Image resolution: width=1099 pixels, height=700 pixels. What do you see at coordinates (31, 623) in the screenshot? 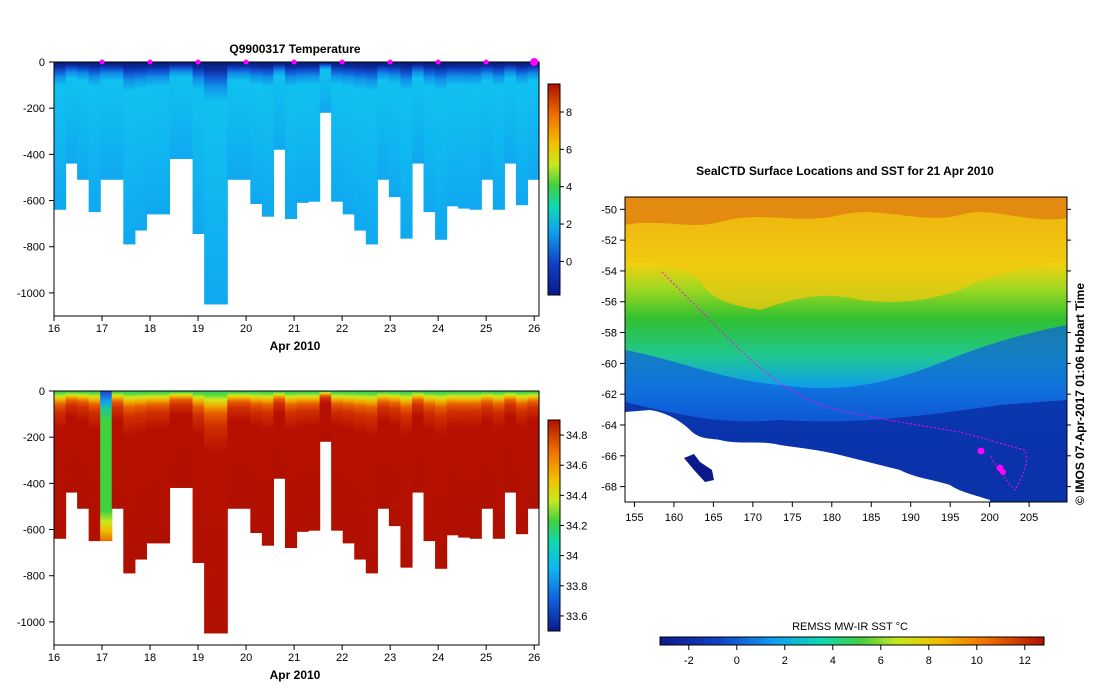
I see `y-tick-label: -1000` at bounding box center [31, 623].